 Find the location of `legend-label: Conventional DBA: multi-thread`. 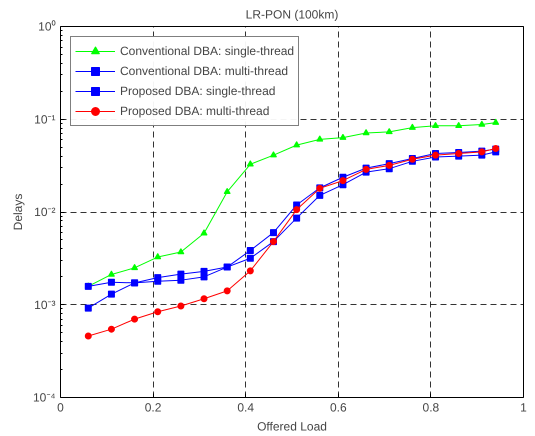

legend-label: Conventional DBA: multi-thread is located at coordinates (204, 71).